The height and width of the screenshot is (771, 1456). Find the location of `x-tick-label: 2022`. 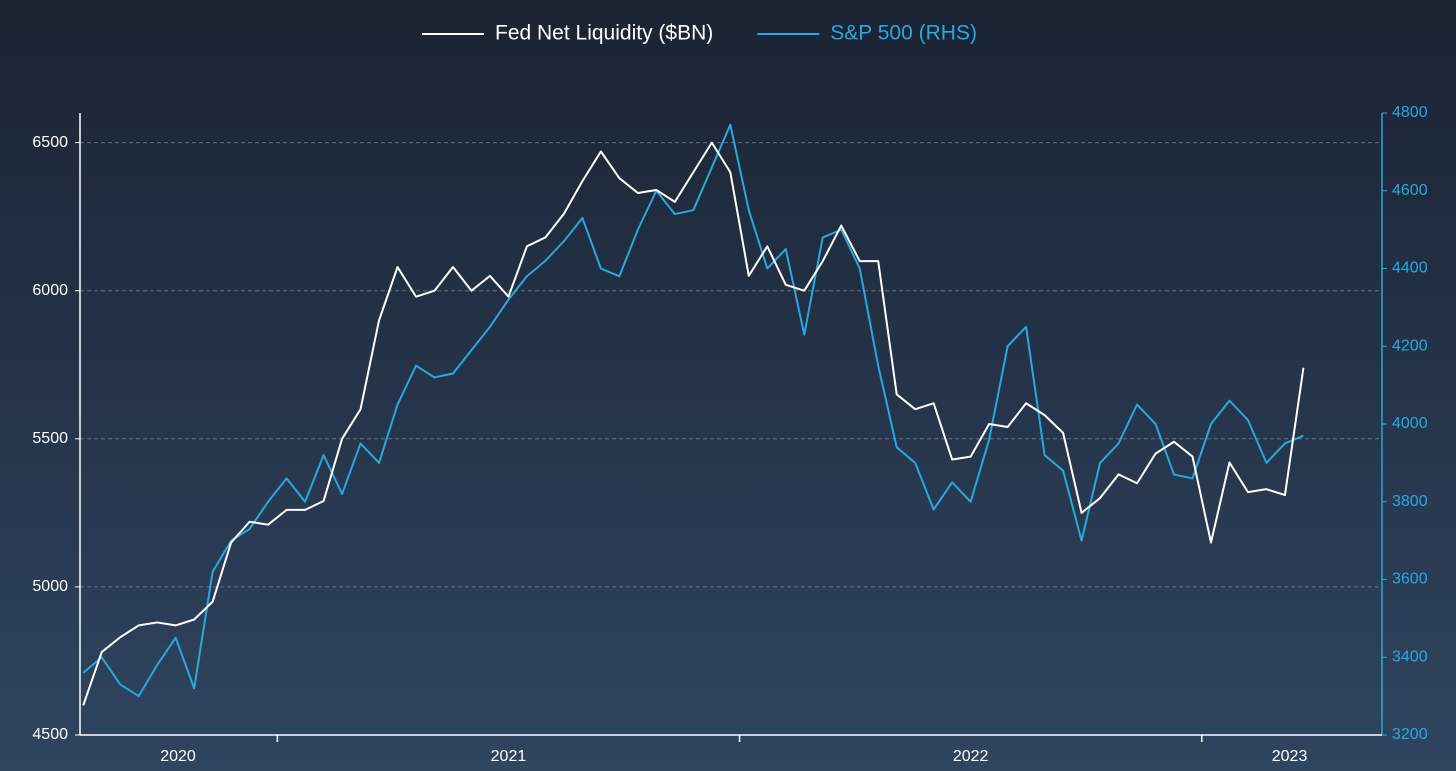

x-tick-label: 2022 is located at coordinates (971, 756).